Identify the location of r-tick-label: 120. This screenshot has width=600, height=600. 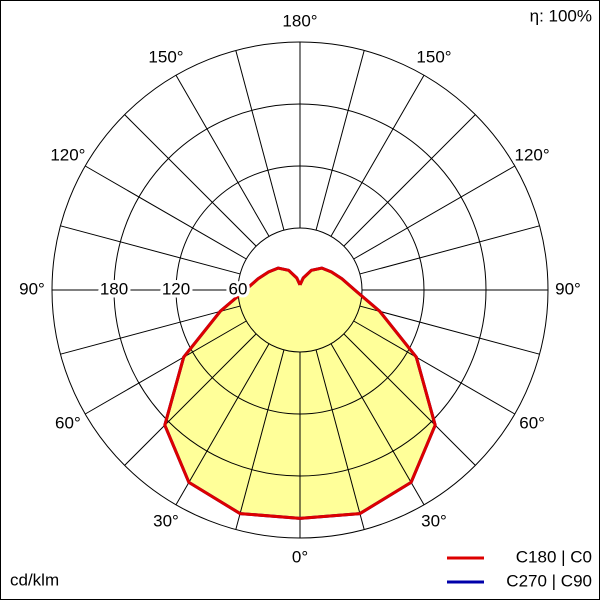
(176, 288).